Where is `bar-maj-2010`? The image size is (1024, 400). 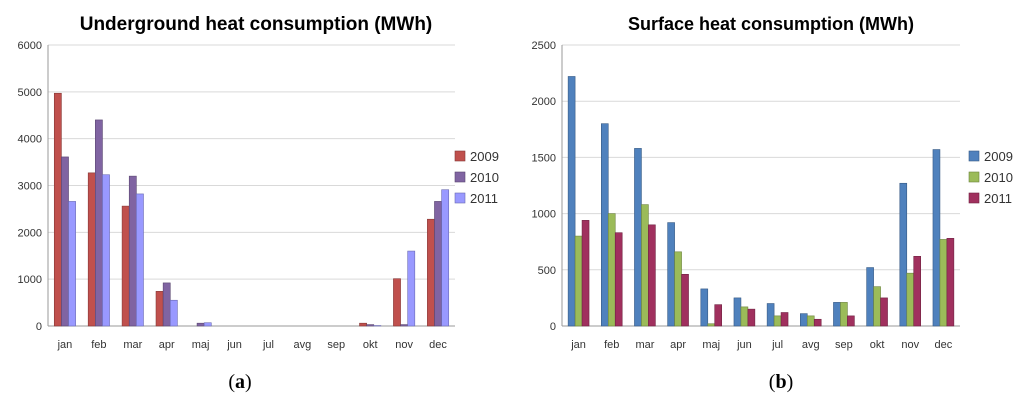 bar-maj-2010 is located at coordinates (200, 324).